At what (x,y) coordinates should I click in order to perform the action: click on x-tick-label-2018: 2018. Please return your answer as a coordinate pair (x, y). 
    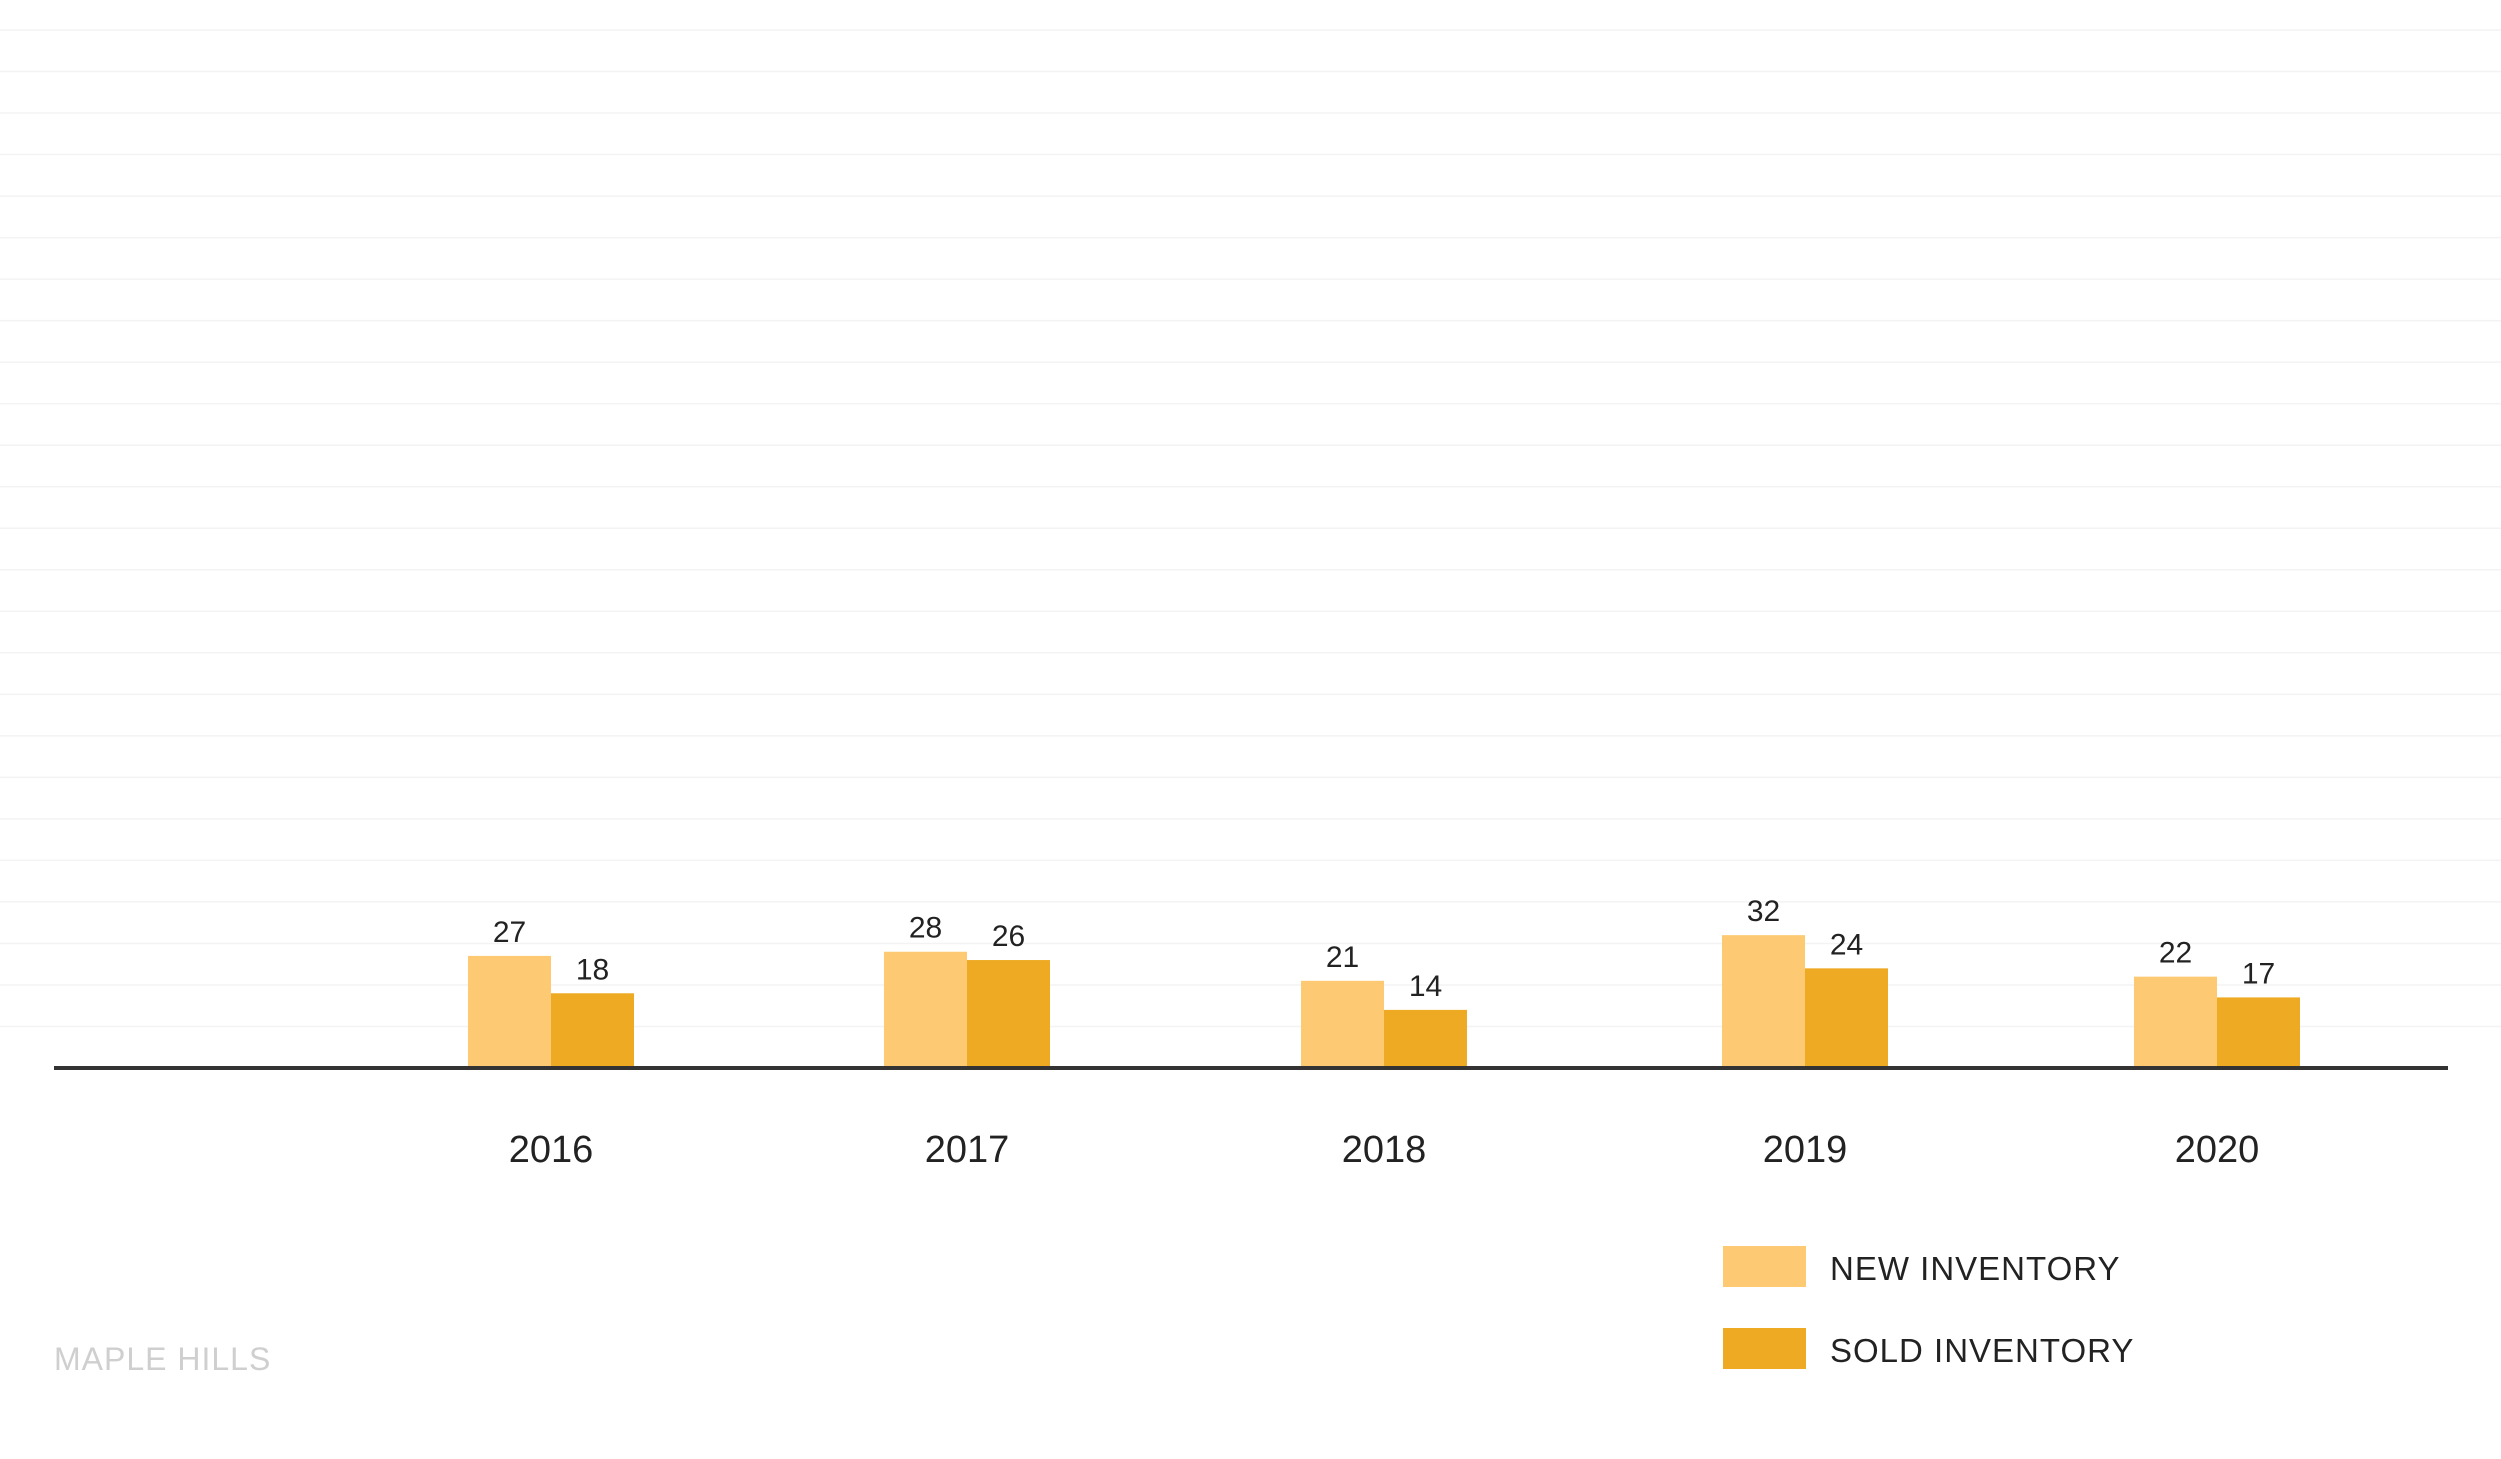
    Looking at the image, I should click on (1384, 1150).